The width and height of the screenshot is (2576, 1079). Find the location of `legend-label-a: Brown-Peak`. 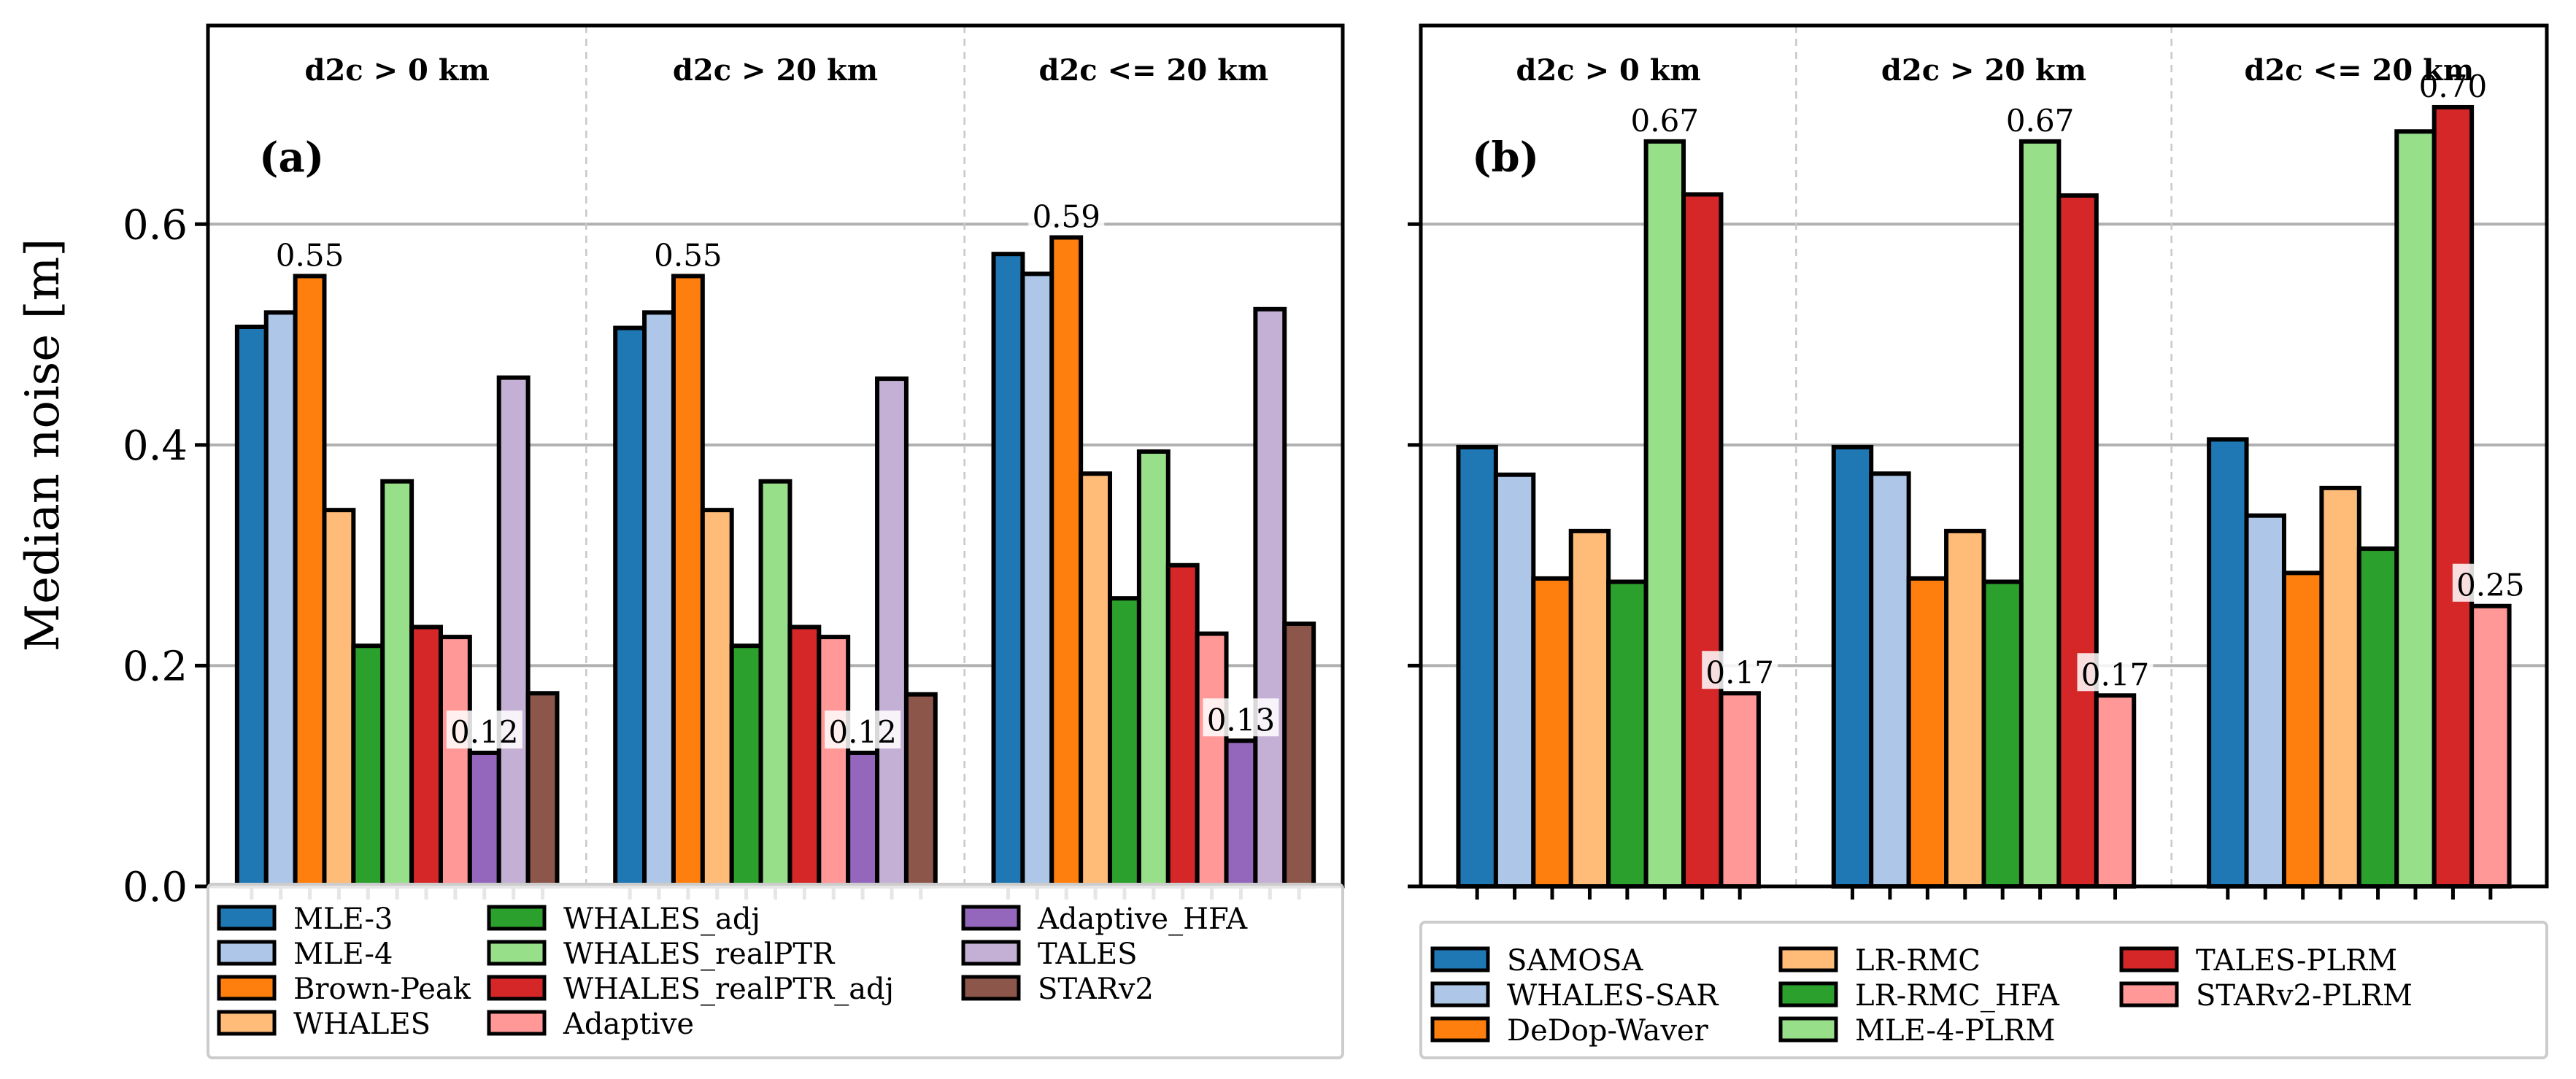

legend-label-a: Brown-Peak is located at coordinates (382, 989).